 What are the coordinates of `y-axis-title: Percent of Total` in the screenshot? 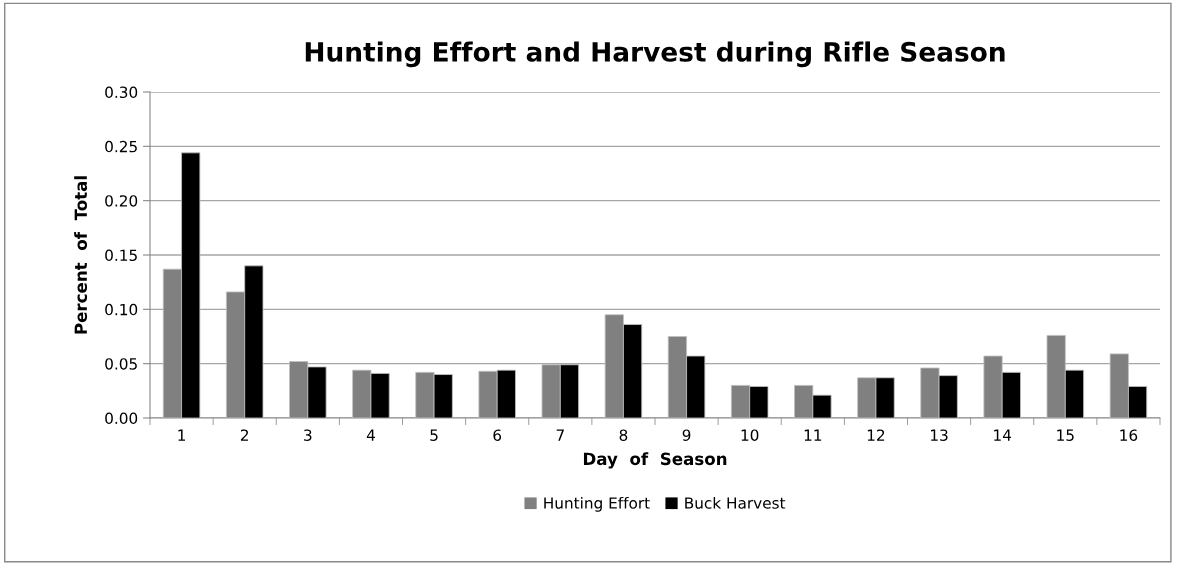 It's located at (81, 255).